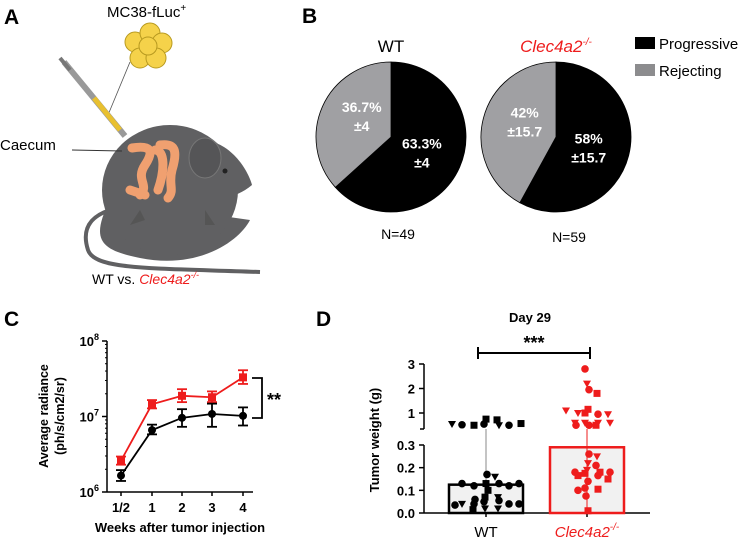 The image size is (749, 543). What do you see at coordinates (525, 113) in the screenshot?
I see `pie-slice-label: 42%` at bounding box center [525, 113].